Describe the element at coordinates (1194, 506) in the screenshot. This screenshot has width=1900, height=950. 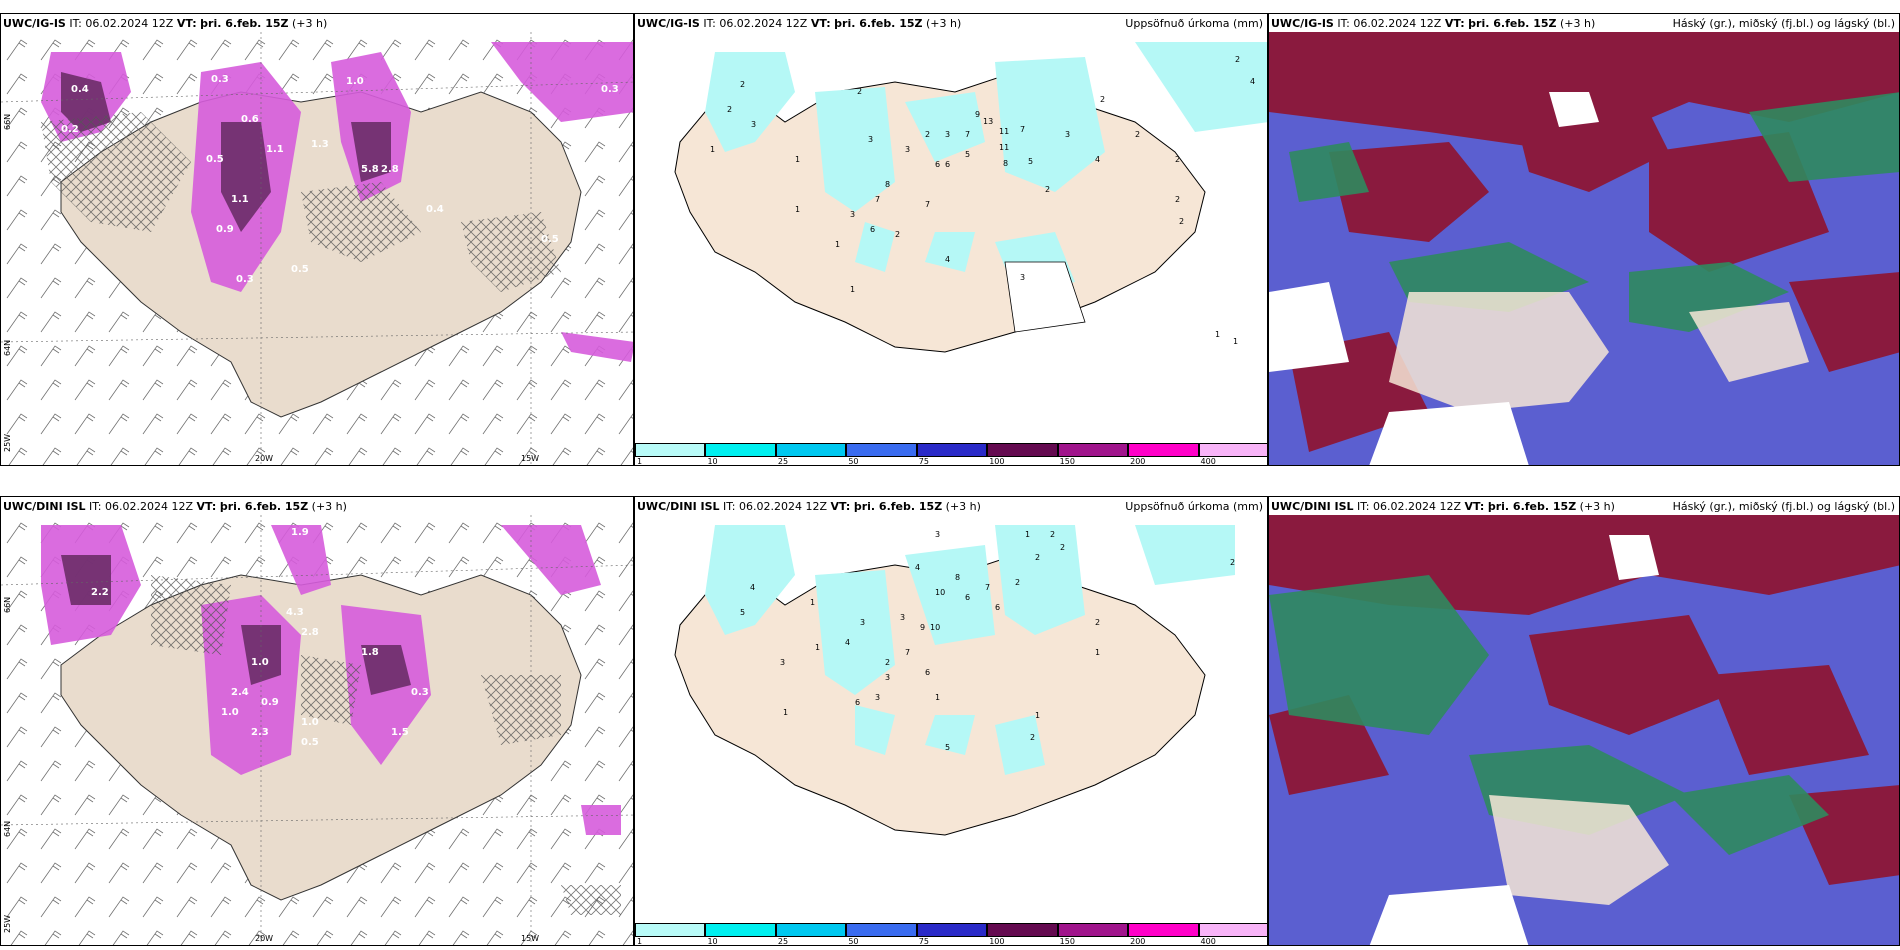
I see `panel-title-right: Uppsöfnuð úrkoma (mm)` at that location.